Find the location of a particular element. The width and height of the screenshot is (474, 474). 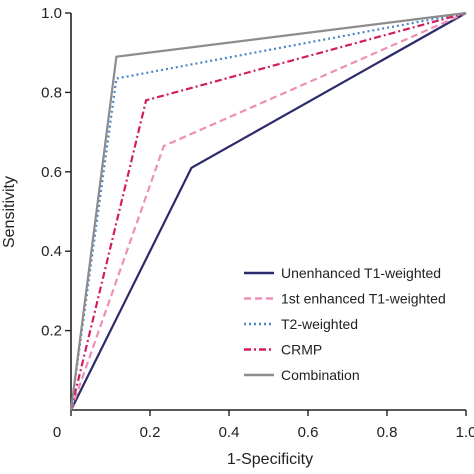

y-tick-label: 0.2 is located at coordinates (51, 331).